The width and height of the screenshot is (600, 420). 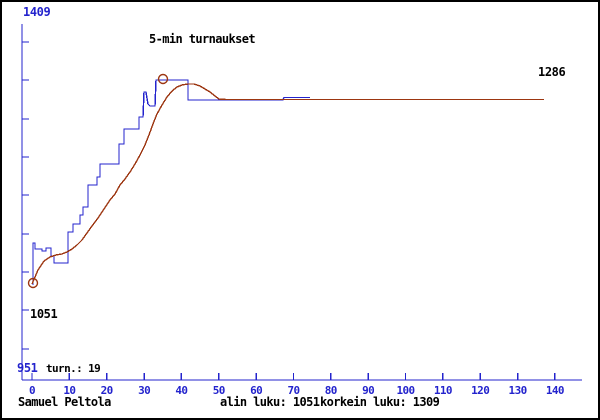 I want to click on y-axis-bottom-label: 951, so click(x=27, y=368).